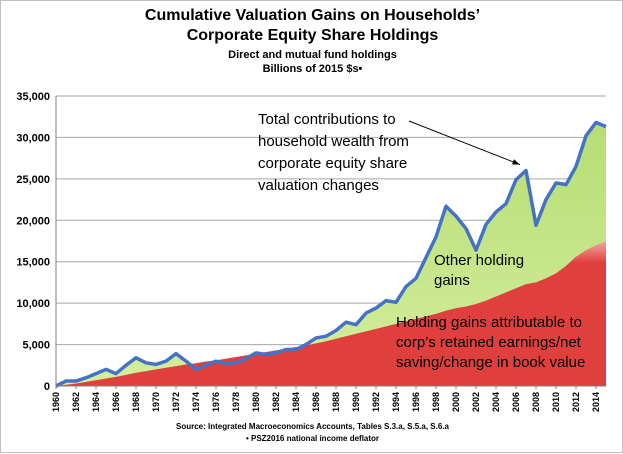 The height and width of the screenshot is (454, 623). Describe the element at coordinates (318, 185) in the screenshot. I see `annotation-total-text: valuation changes` at that location.